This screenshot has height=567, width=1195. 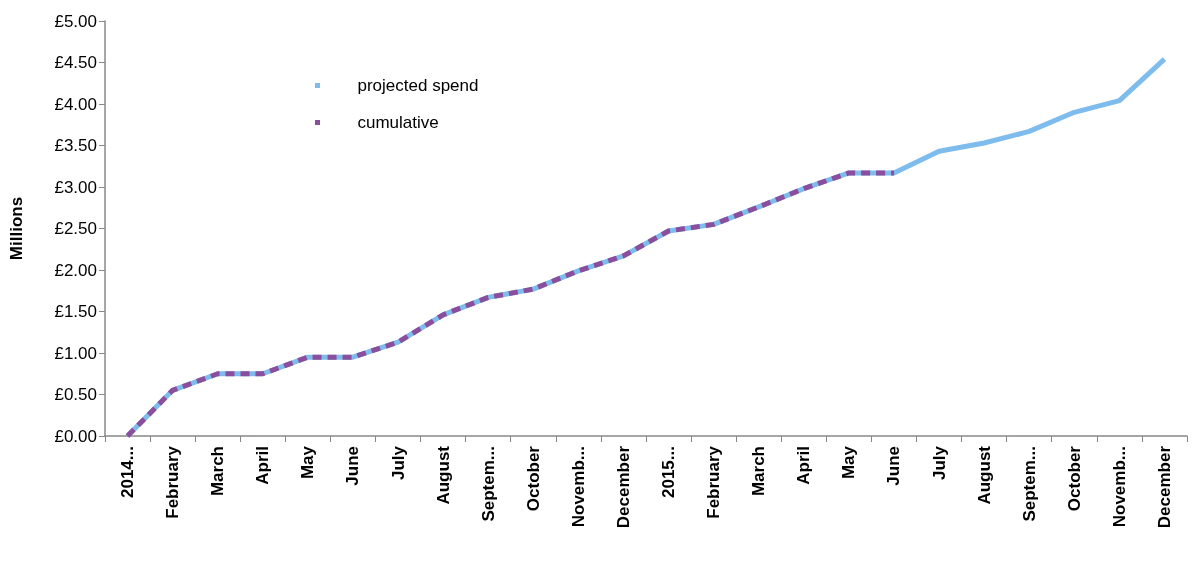 What do you see at coordinates (75, 436) in the screenshot?
I see `y-tick-label: £0.00` at bounding box center [75, 436].